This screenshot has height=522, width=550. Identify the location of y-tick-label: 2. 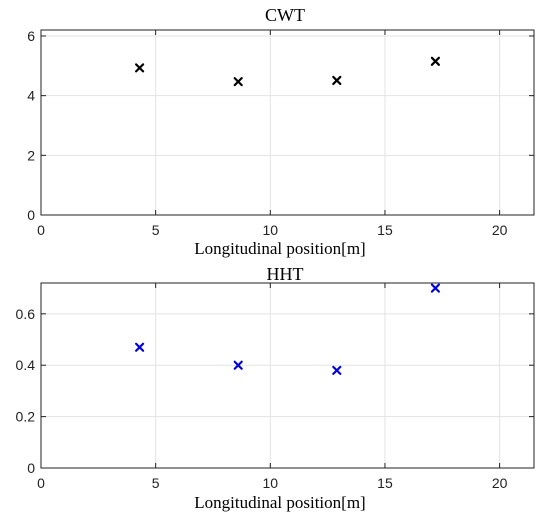
(31, 155).